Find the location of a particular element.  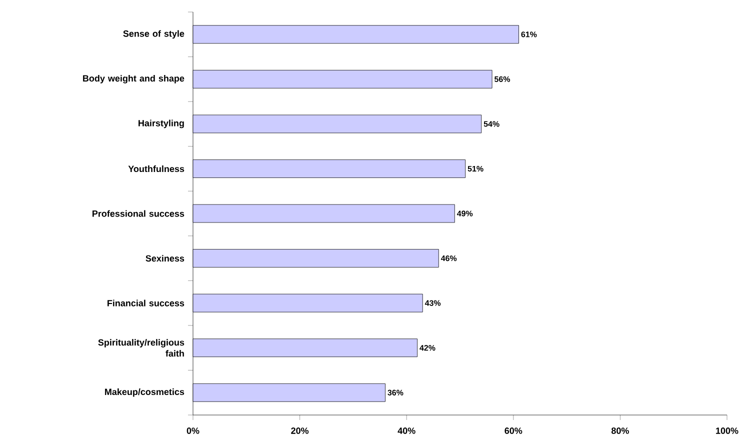

y-tick-label: Spirituality/religious faith is located at coordinates (141, 348).